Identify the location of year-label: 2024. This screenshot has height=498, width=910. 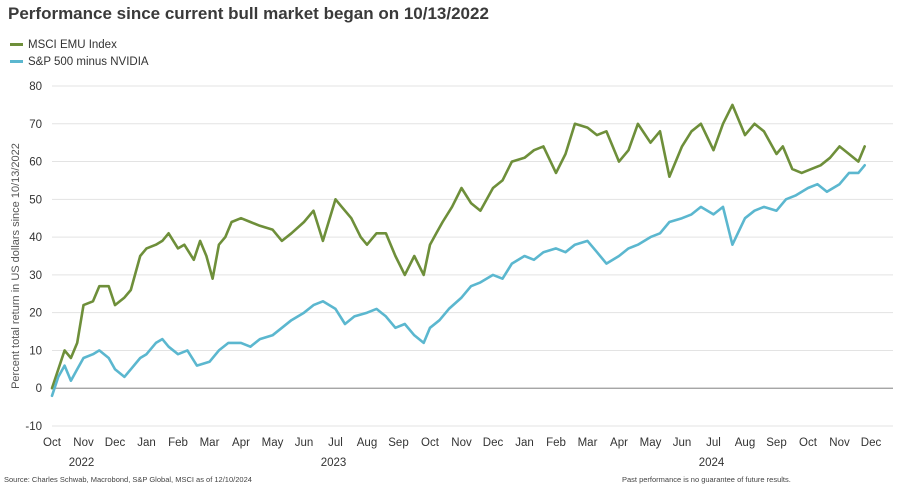
(712, 463).